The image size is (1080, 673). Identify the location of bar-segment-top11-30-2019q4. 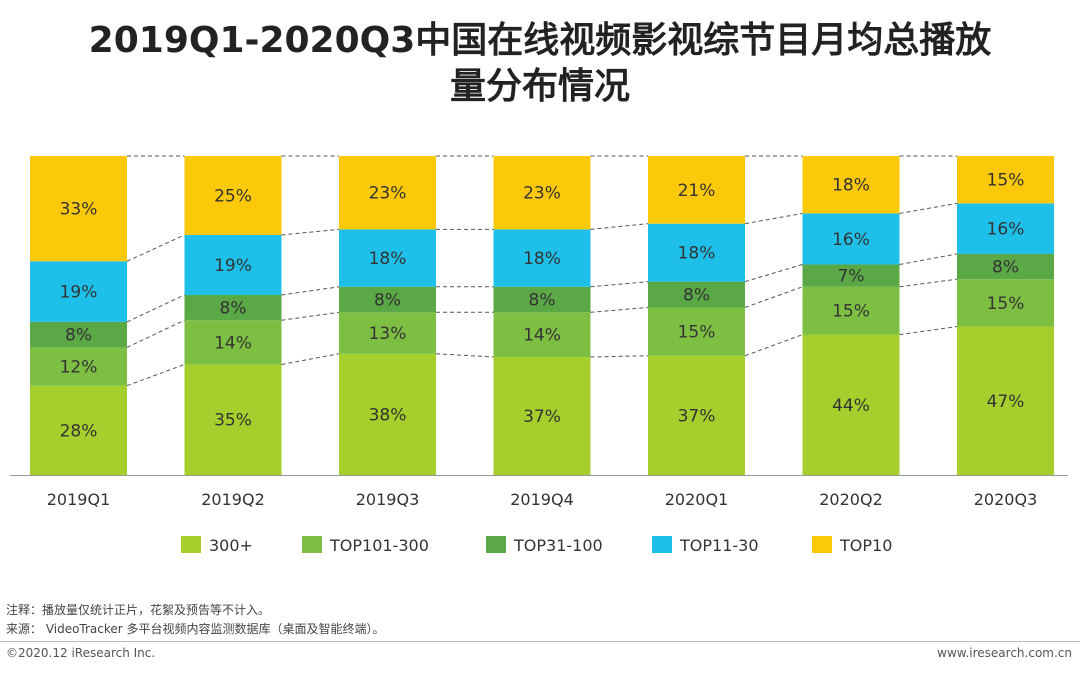
(542, 258).